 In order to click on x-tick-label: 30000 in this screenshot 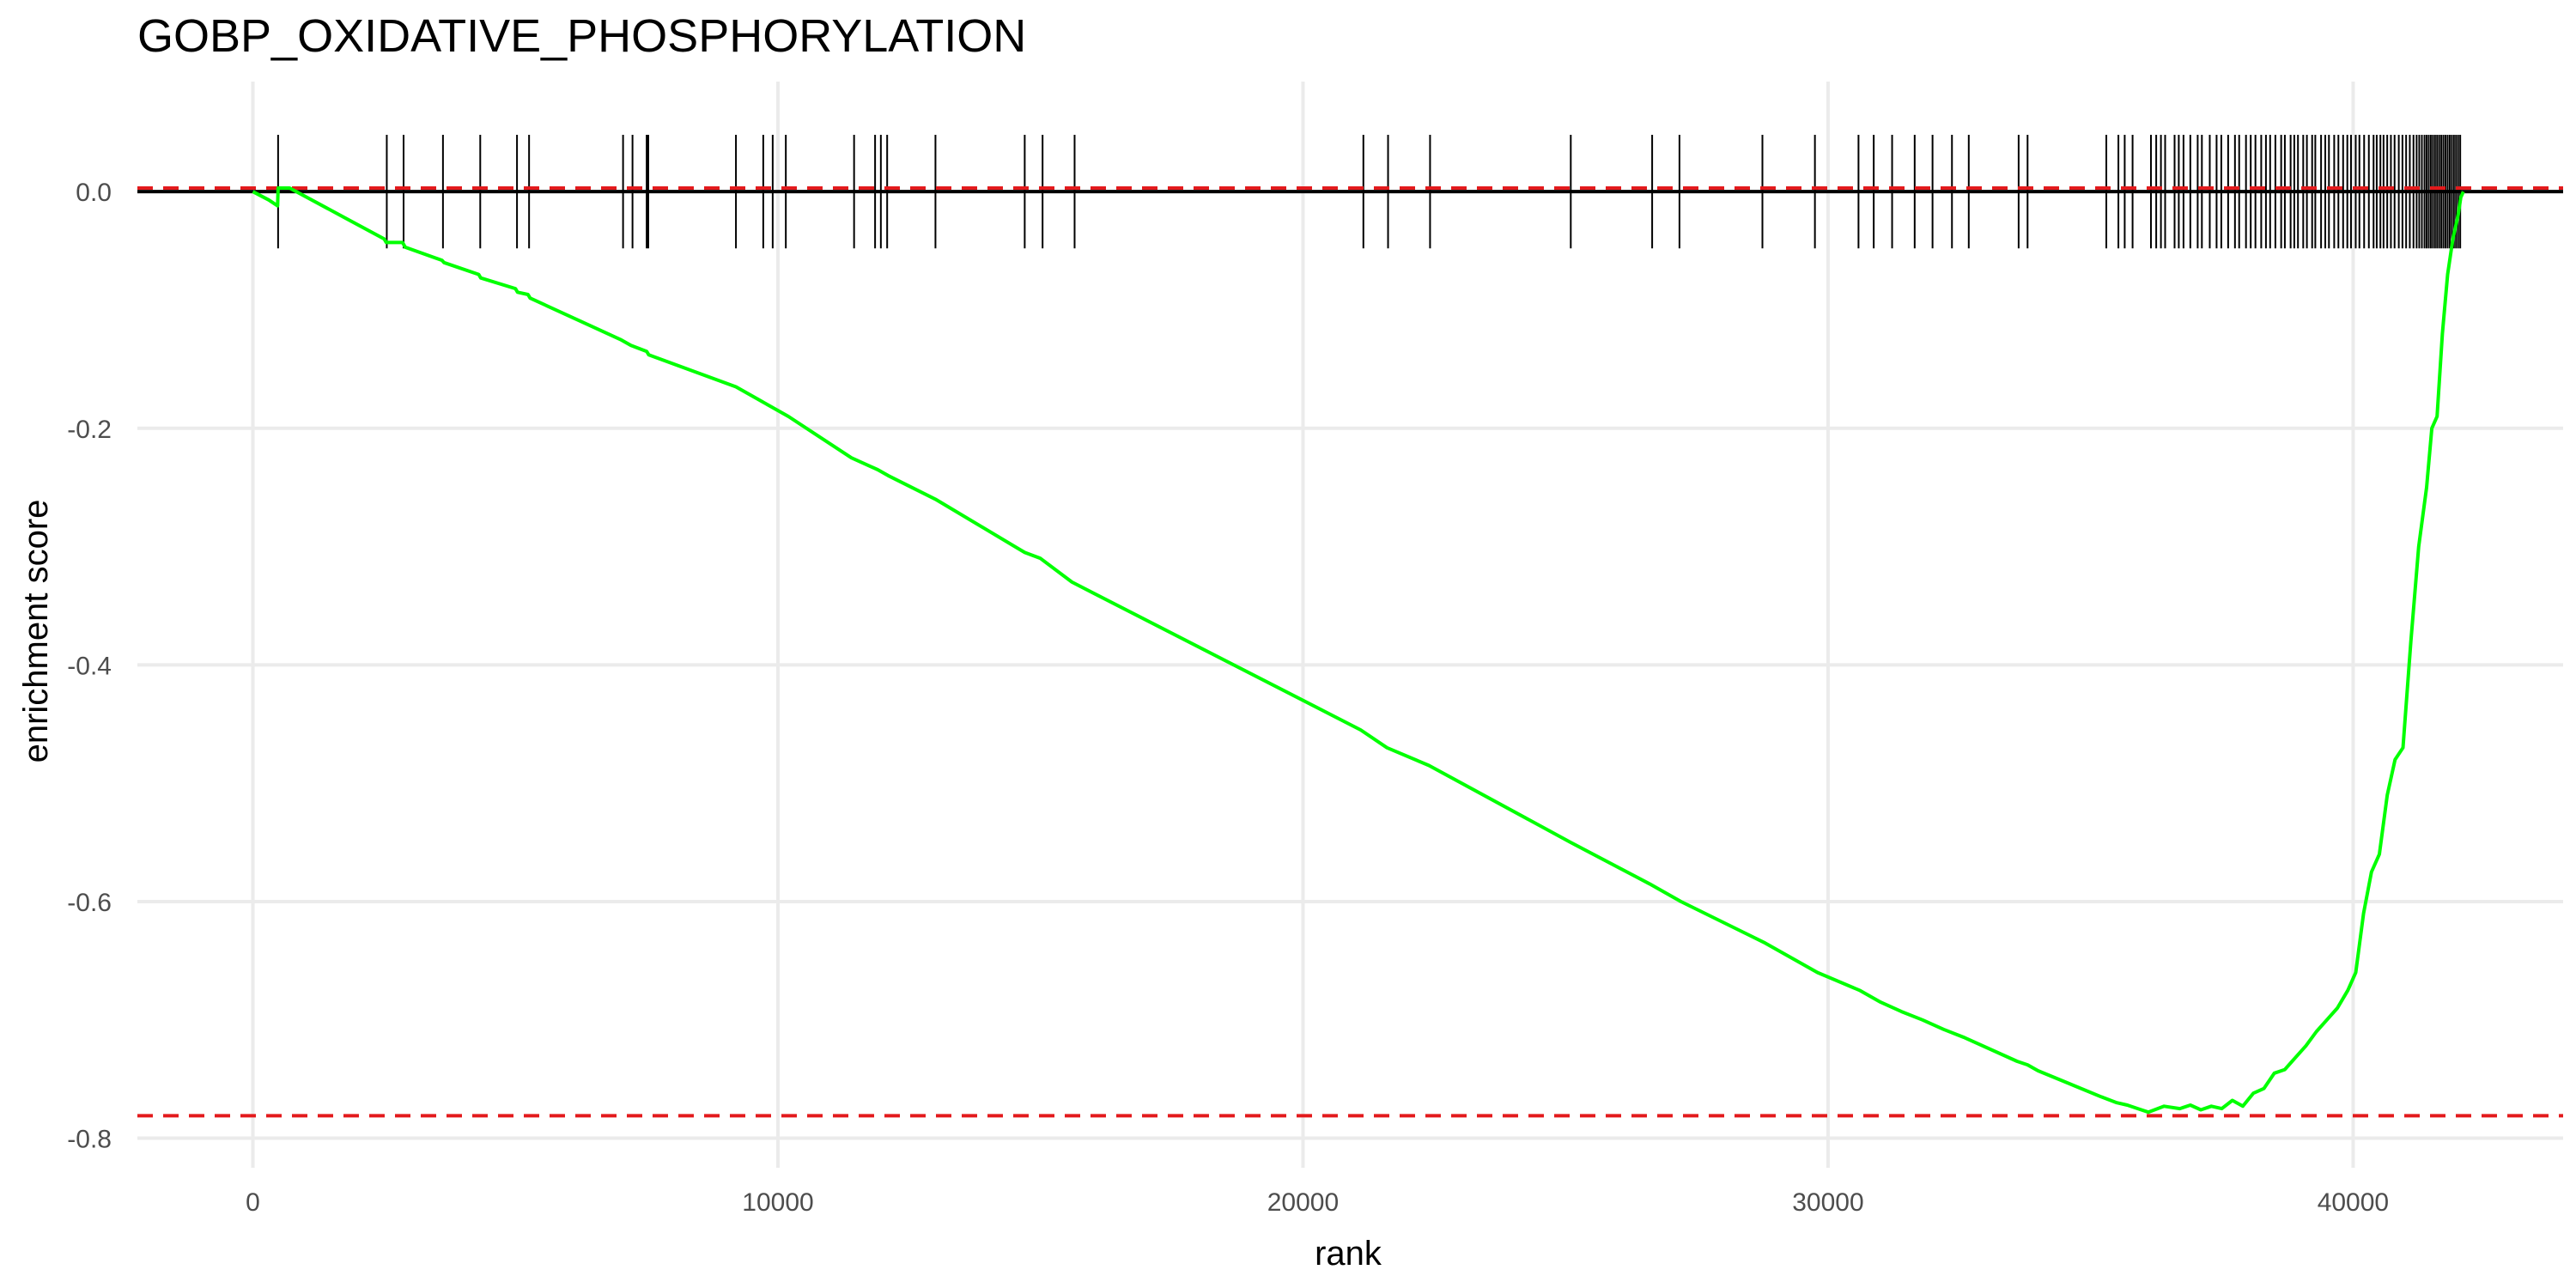, I will do `click(1828, 1202)`.